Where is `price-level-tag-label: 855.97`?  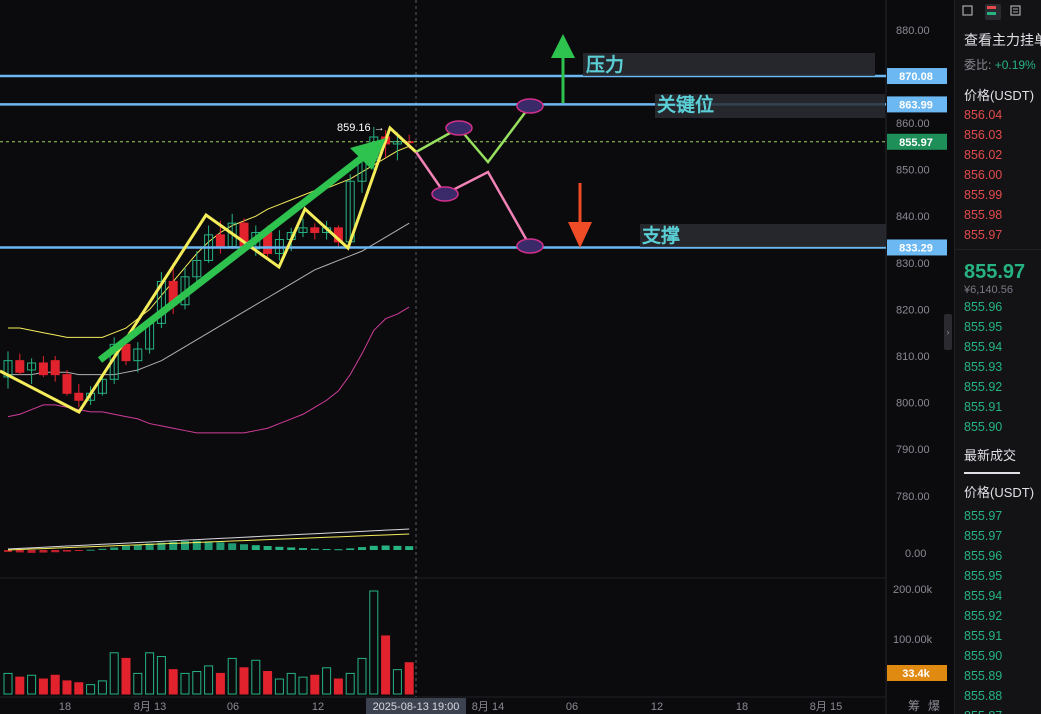 price-level-tag-label: 855.97 is located at coordinates (916, 143).